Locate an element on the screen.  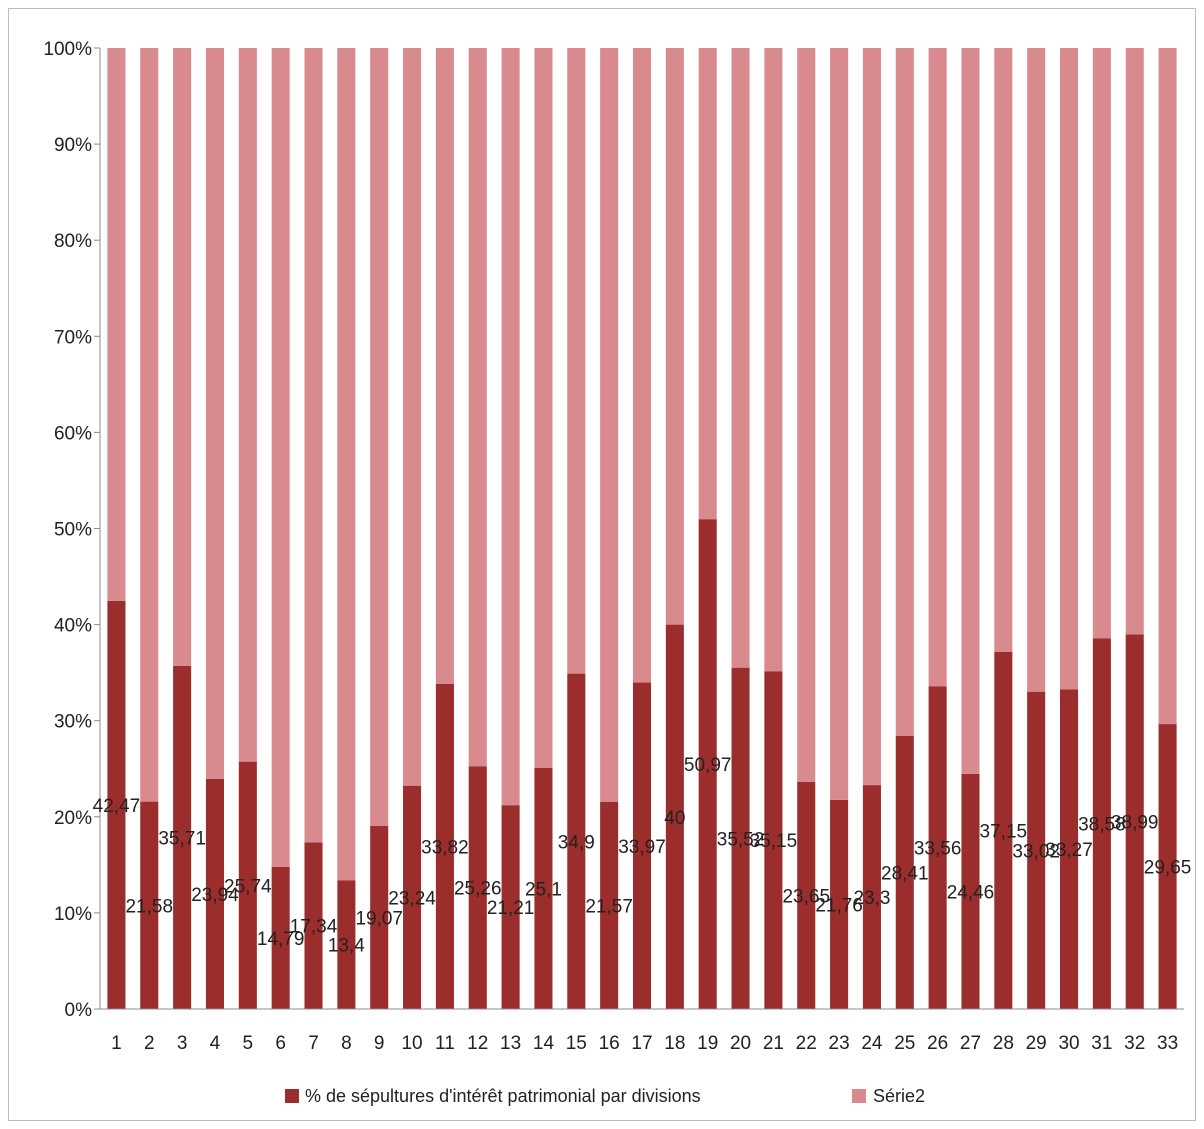
y-tick-label: 100% is located at coordinates (67, 49).